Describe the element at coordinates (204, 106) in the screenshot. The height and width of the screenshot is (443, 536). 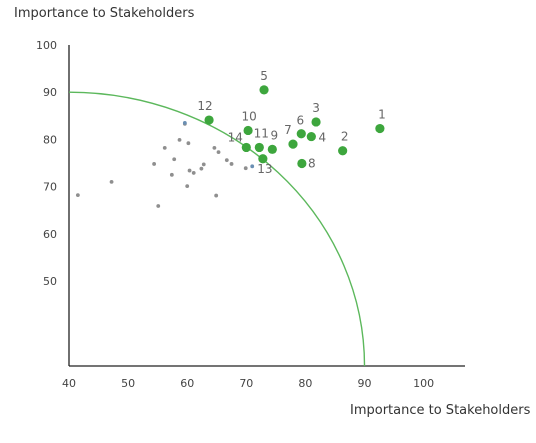
I see `point-label: 12` at that location.